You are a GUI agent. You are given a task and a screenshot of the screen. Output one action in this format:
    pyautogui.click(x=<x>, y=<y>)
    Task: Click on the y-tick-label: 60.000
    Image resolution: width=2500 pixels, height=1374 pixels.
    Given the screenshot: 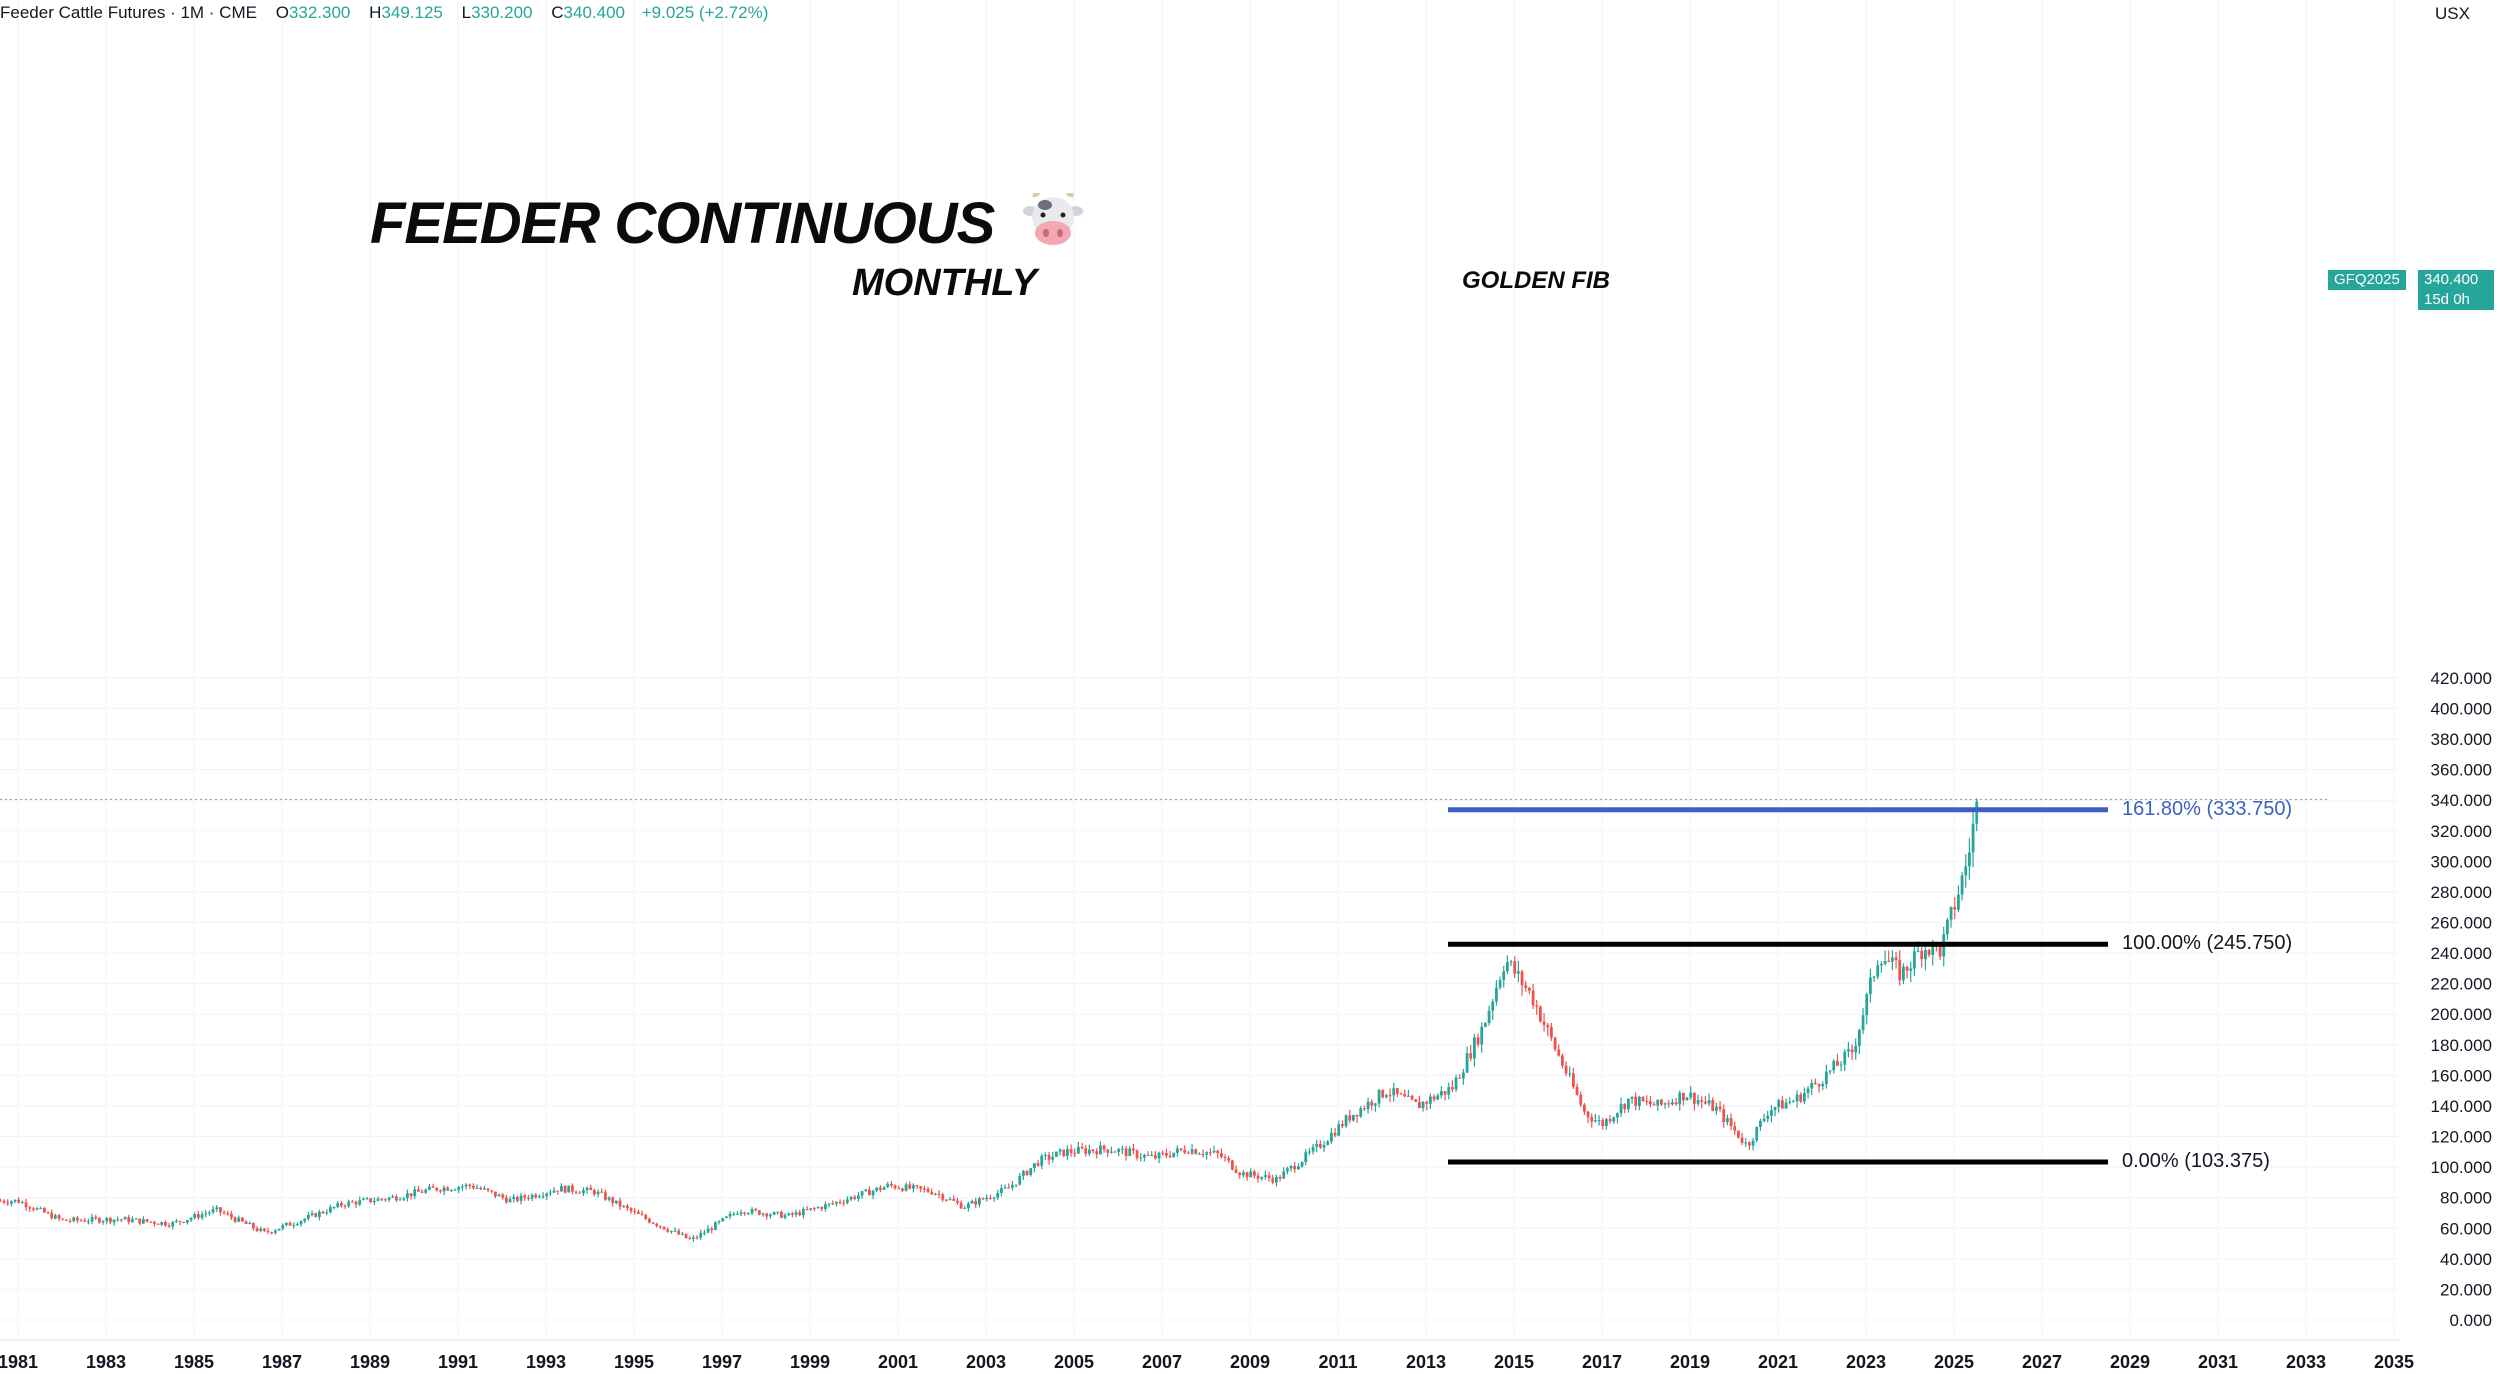 What is the action you would take?
    pyautogui.click(x=2466, y=1228)
    